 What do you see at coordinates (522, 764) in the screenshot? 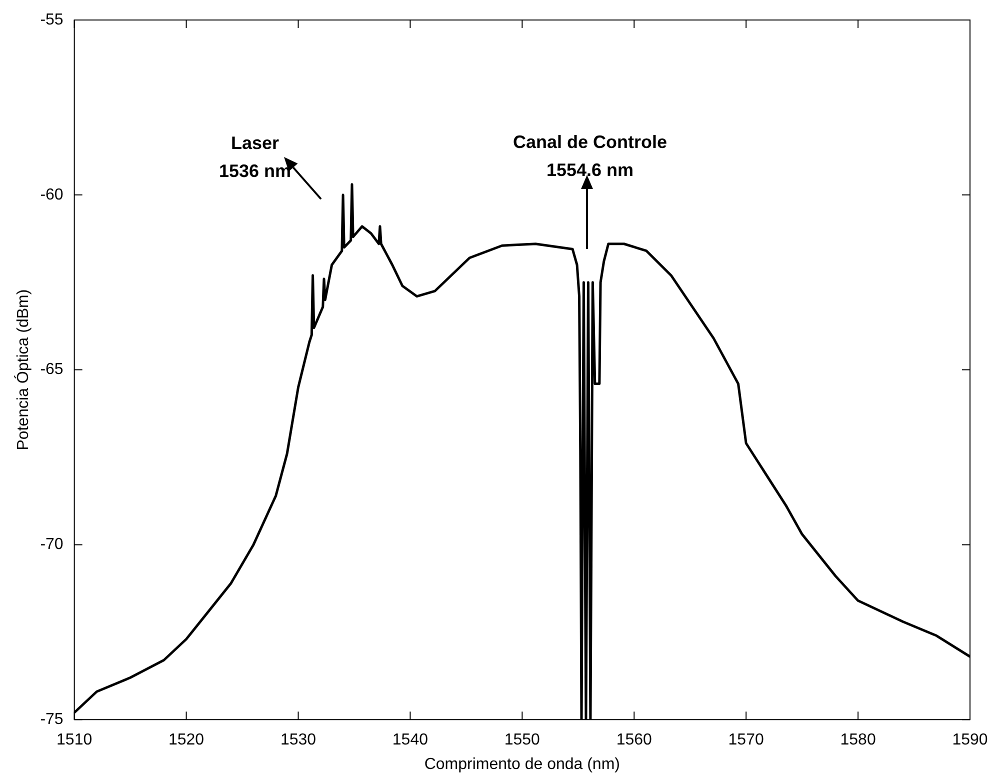
I see `x-axis-title: Comprimento de onda (nm)` at bounding box center [522, 764].